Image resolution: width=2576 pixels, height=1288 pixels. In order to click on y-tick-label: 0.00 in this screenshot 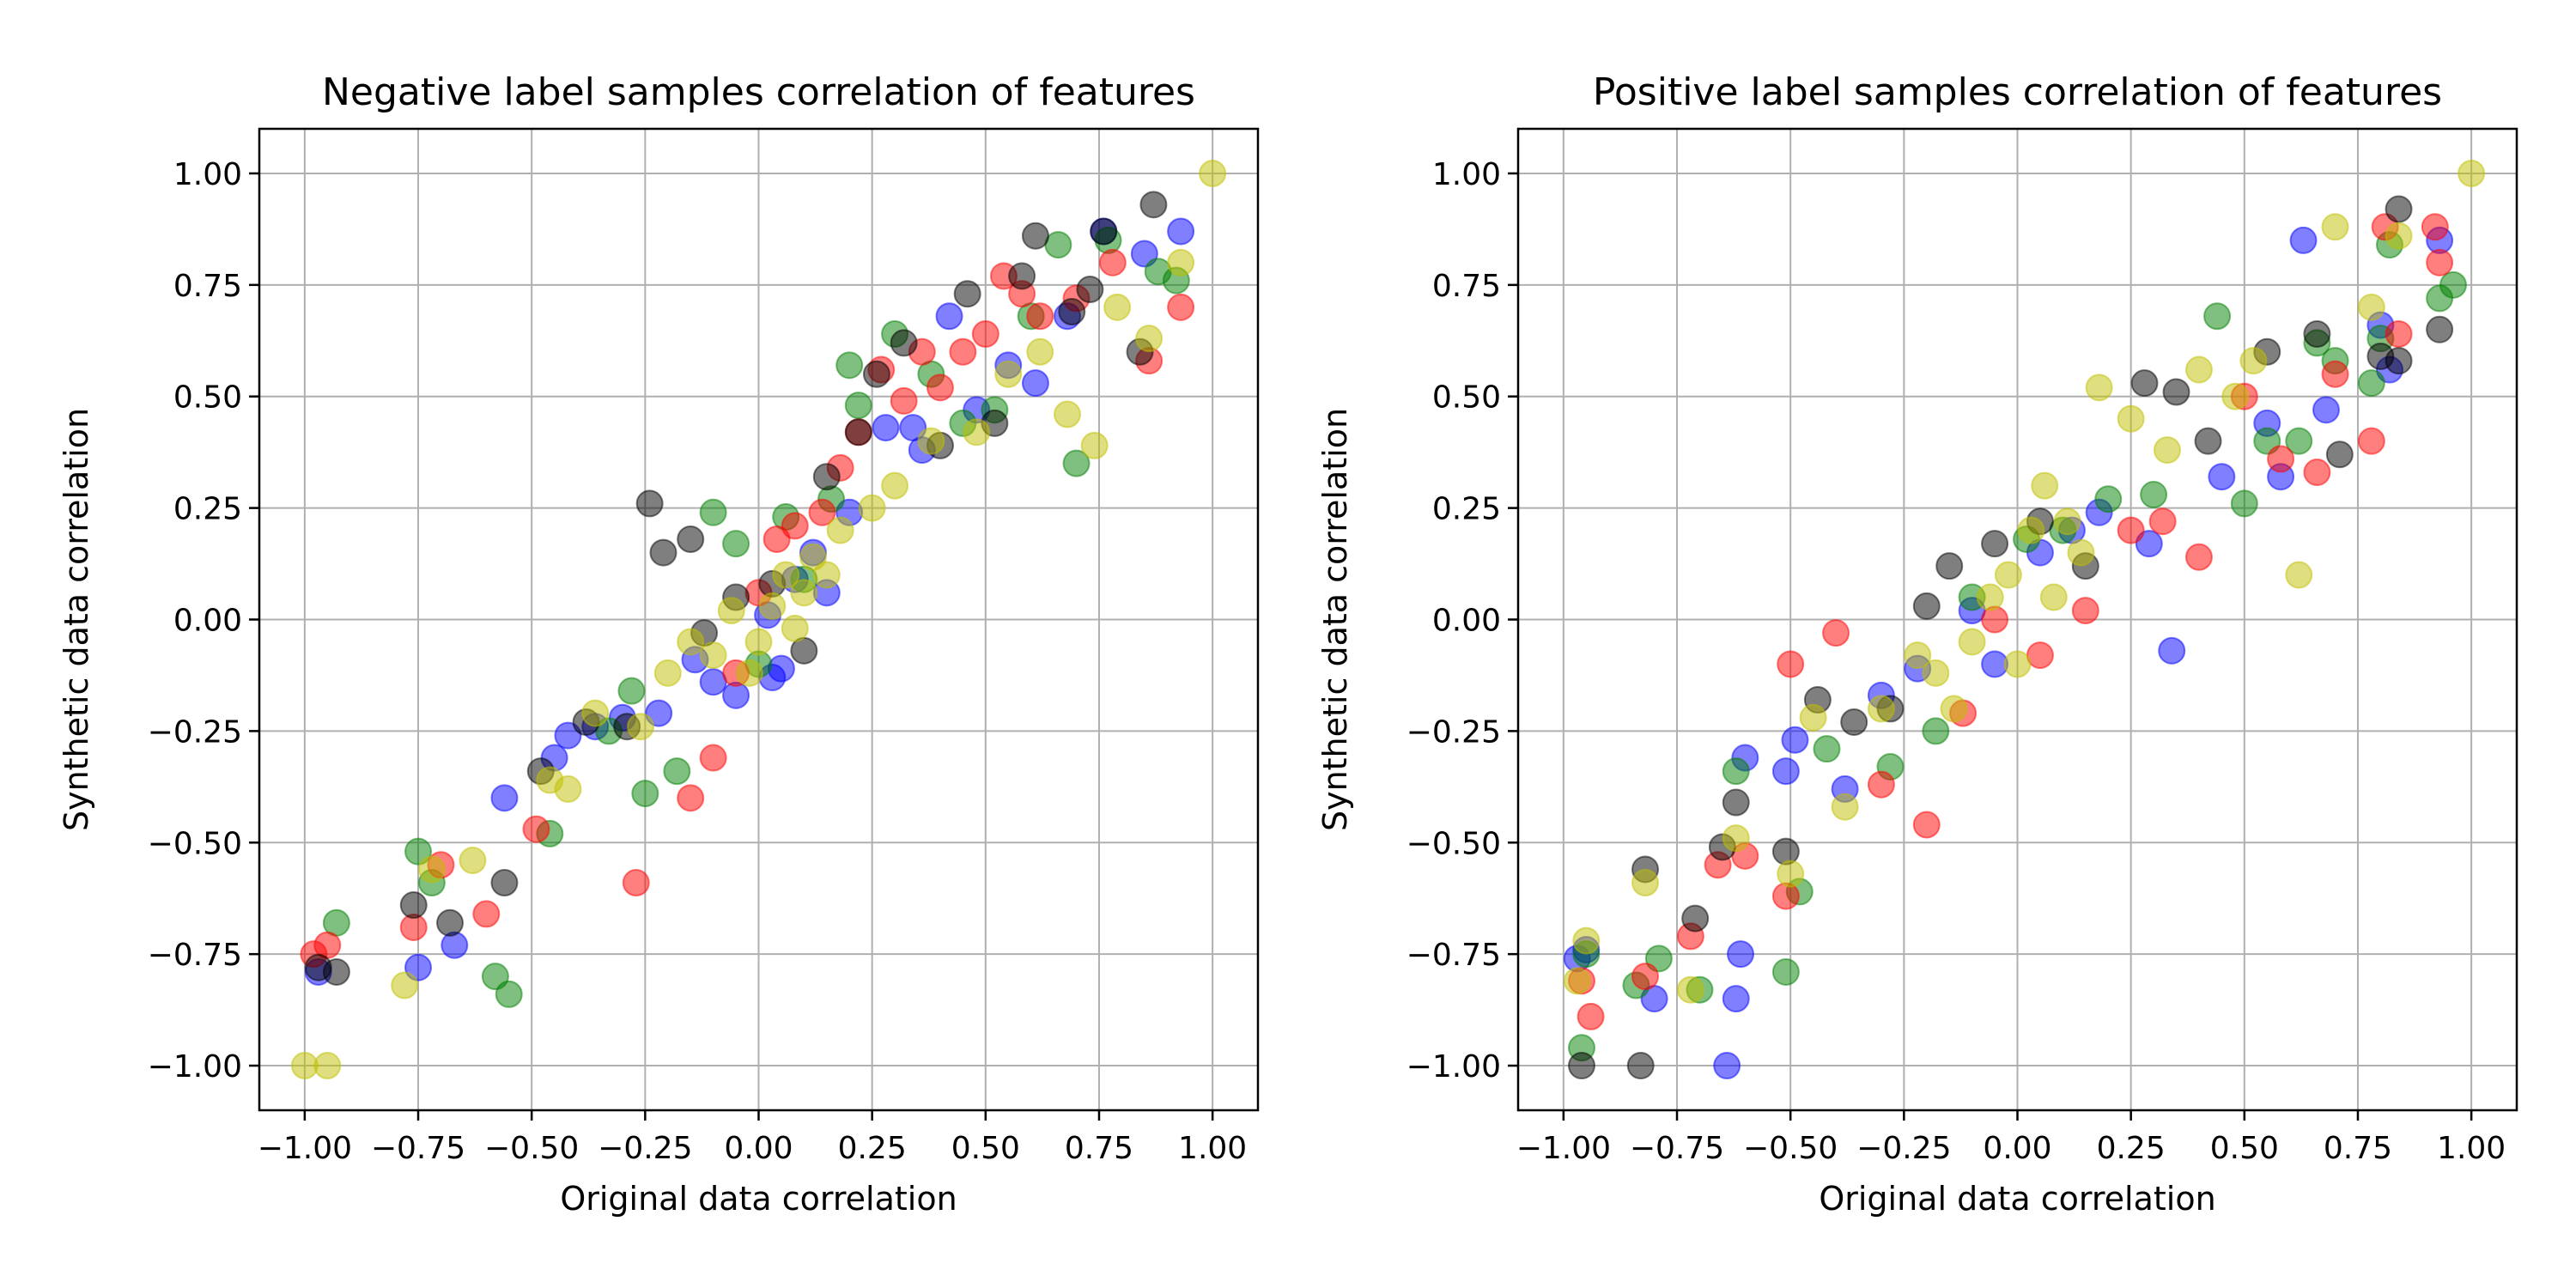, I will do `click(1466, 621)`.